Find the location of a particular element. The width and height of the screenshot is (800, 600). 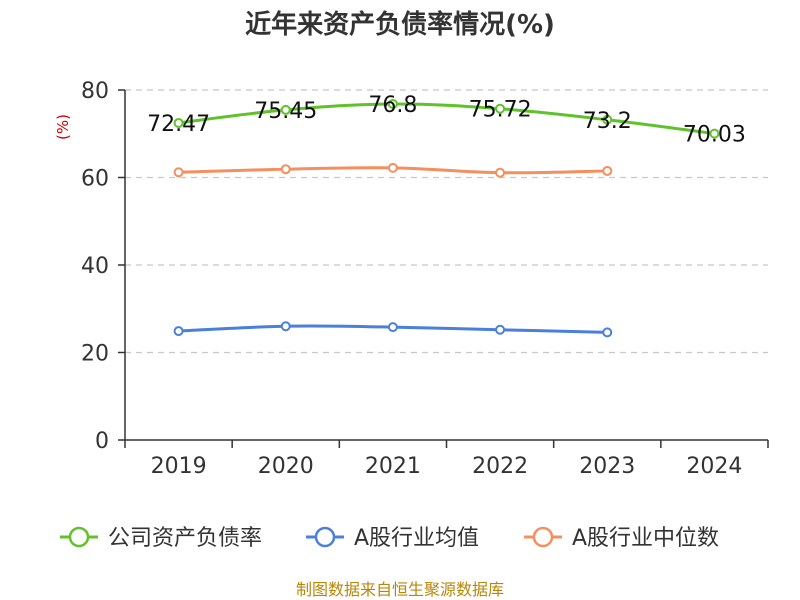

y-tick-label: 60 is located at coordinates (95, 179).